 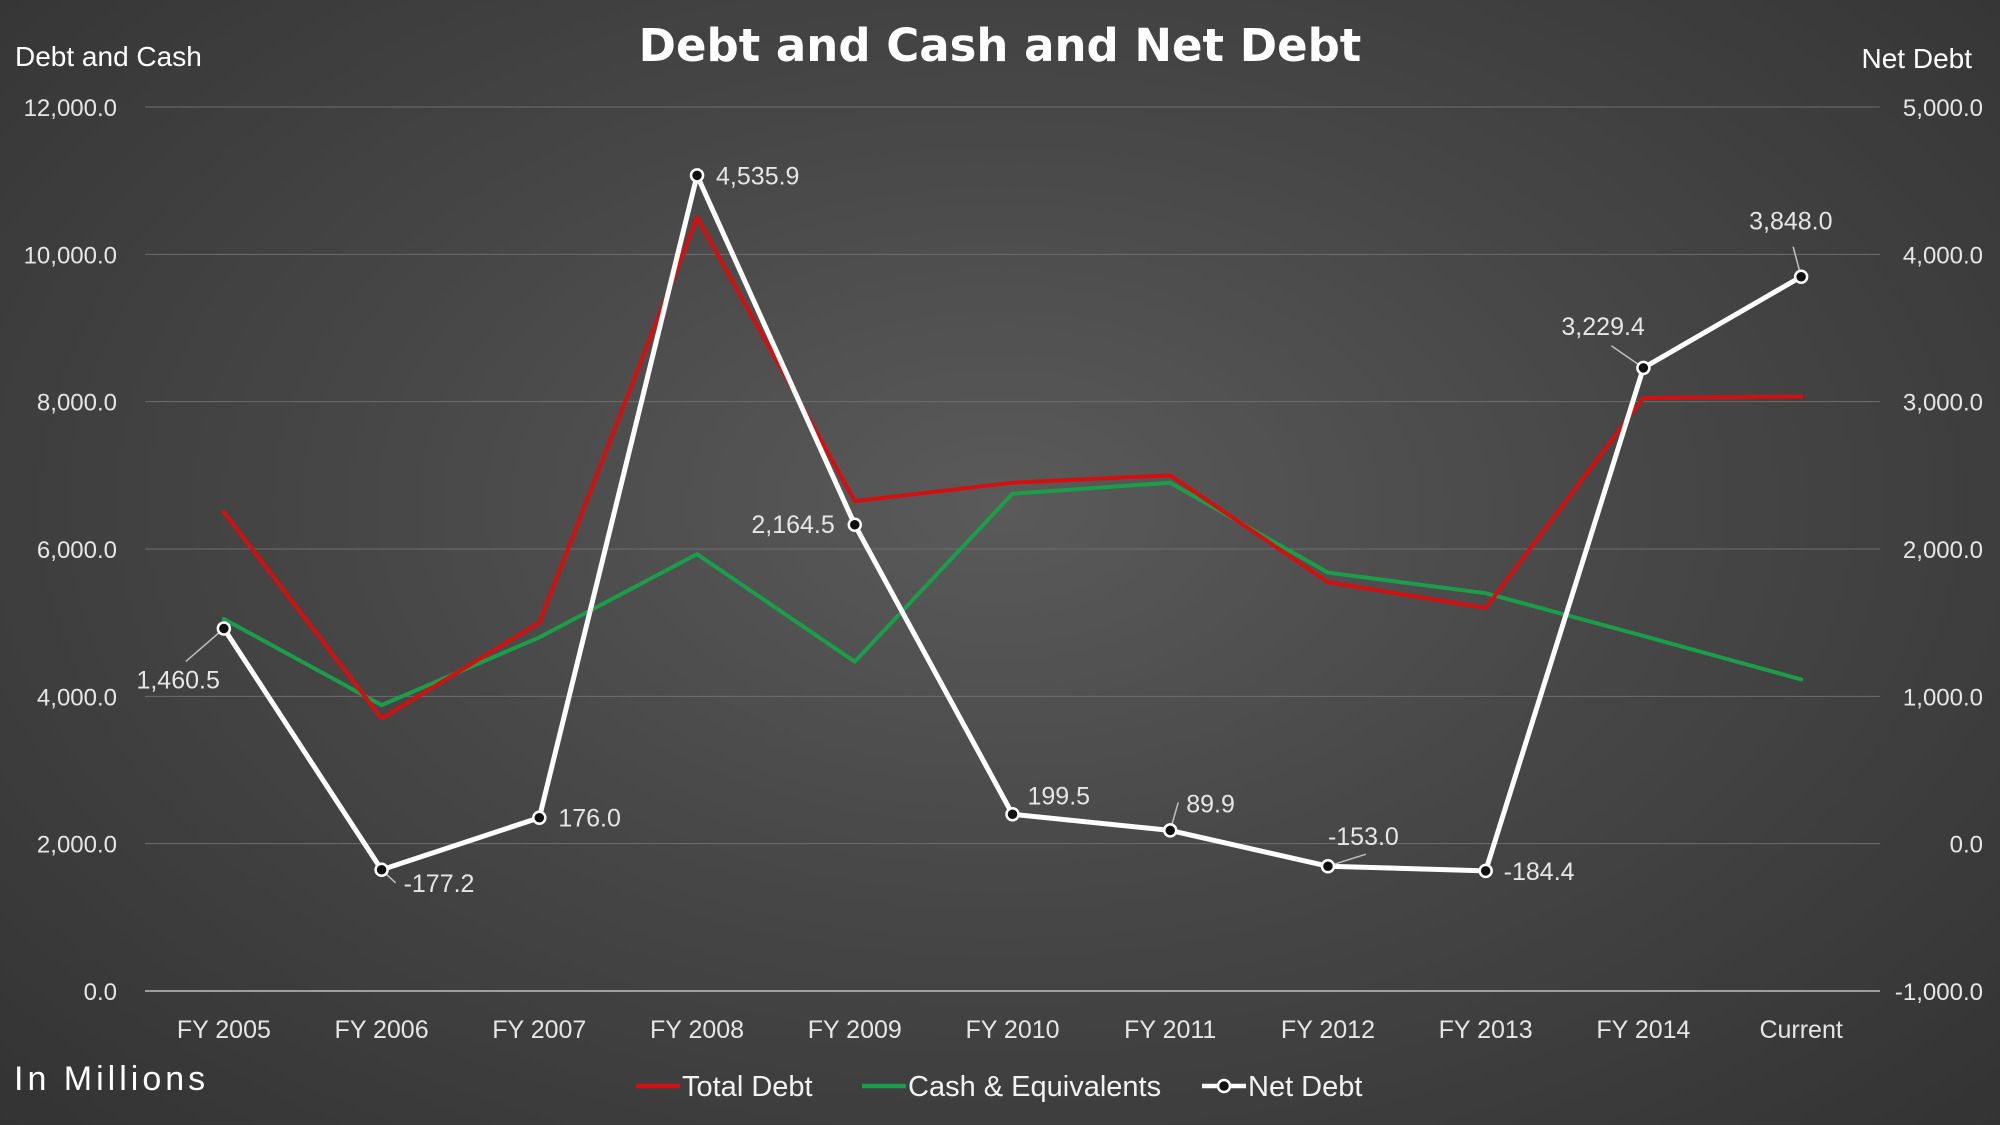 What do you see at coordinates (382, 1030) in the screenshot?
I see `category-tick-label: FY 2006` at bounding box center [382, 1030].